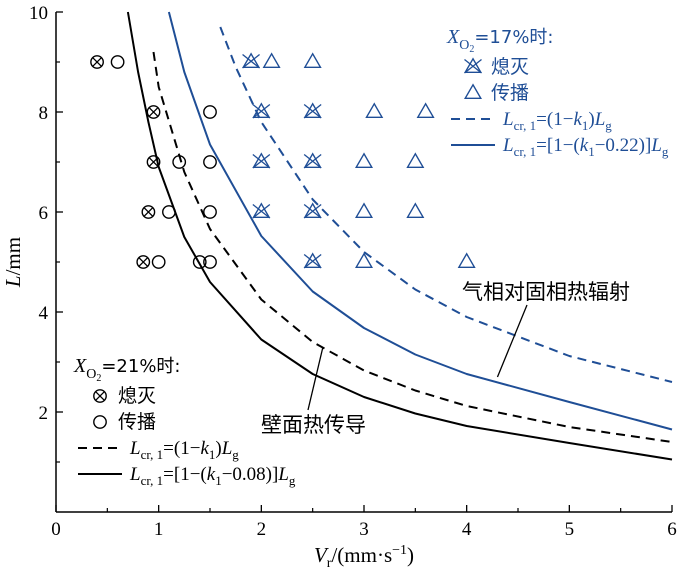 The height and width of the screenshot is (575, 700). I want to click on x-axis-label: Vr/(mm·s−1), so click(364, 557).